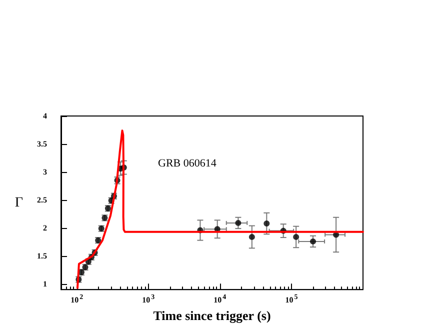 This screenshot has width=436, height=327. What do you see at coordinates (18, 202) in the screenshot?
I see `y-axis-title: Γ` at bounding box center [18, 202].